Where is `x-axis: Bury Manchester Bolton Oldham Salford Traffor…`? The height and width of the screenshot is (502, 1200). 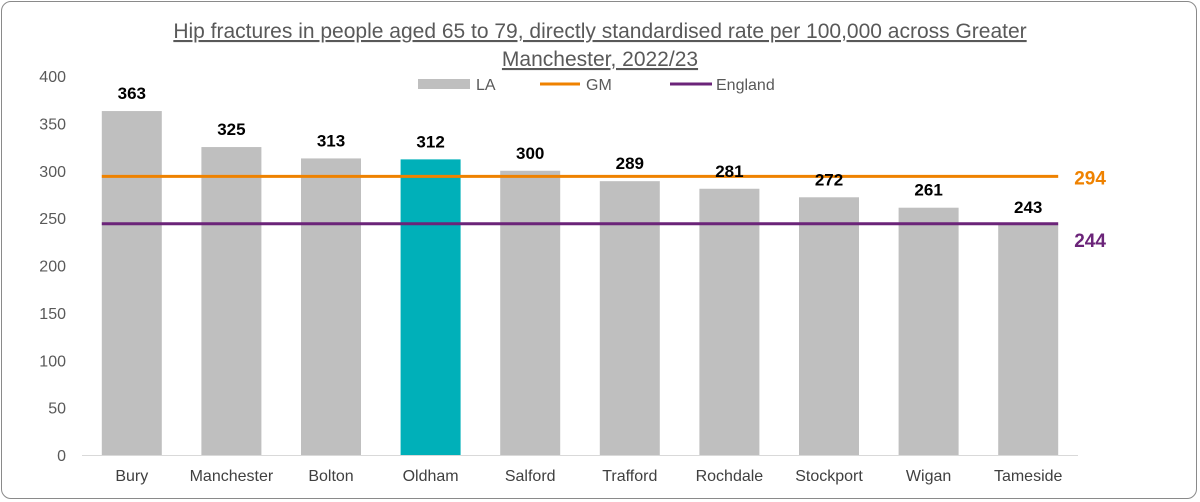
x-axis: Bury Manchester Bolton Oldham Salford Traffor… is located at coordinates (580, 470).